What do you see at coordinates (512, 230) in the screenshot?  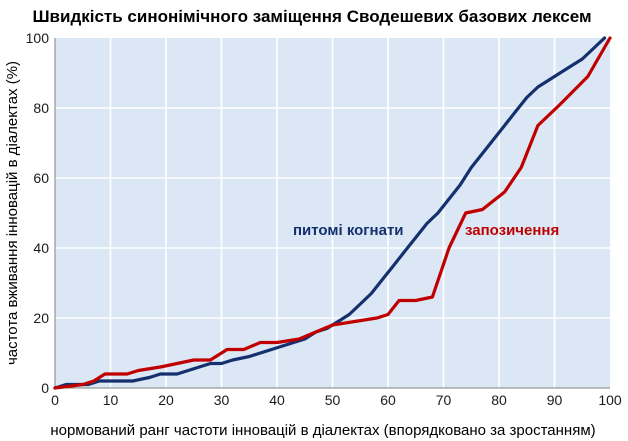 I see `series-label-borrowings: запозичення` at bounding box center [512, 230].